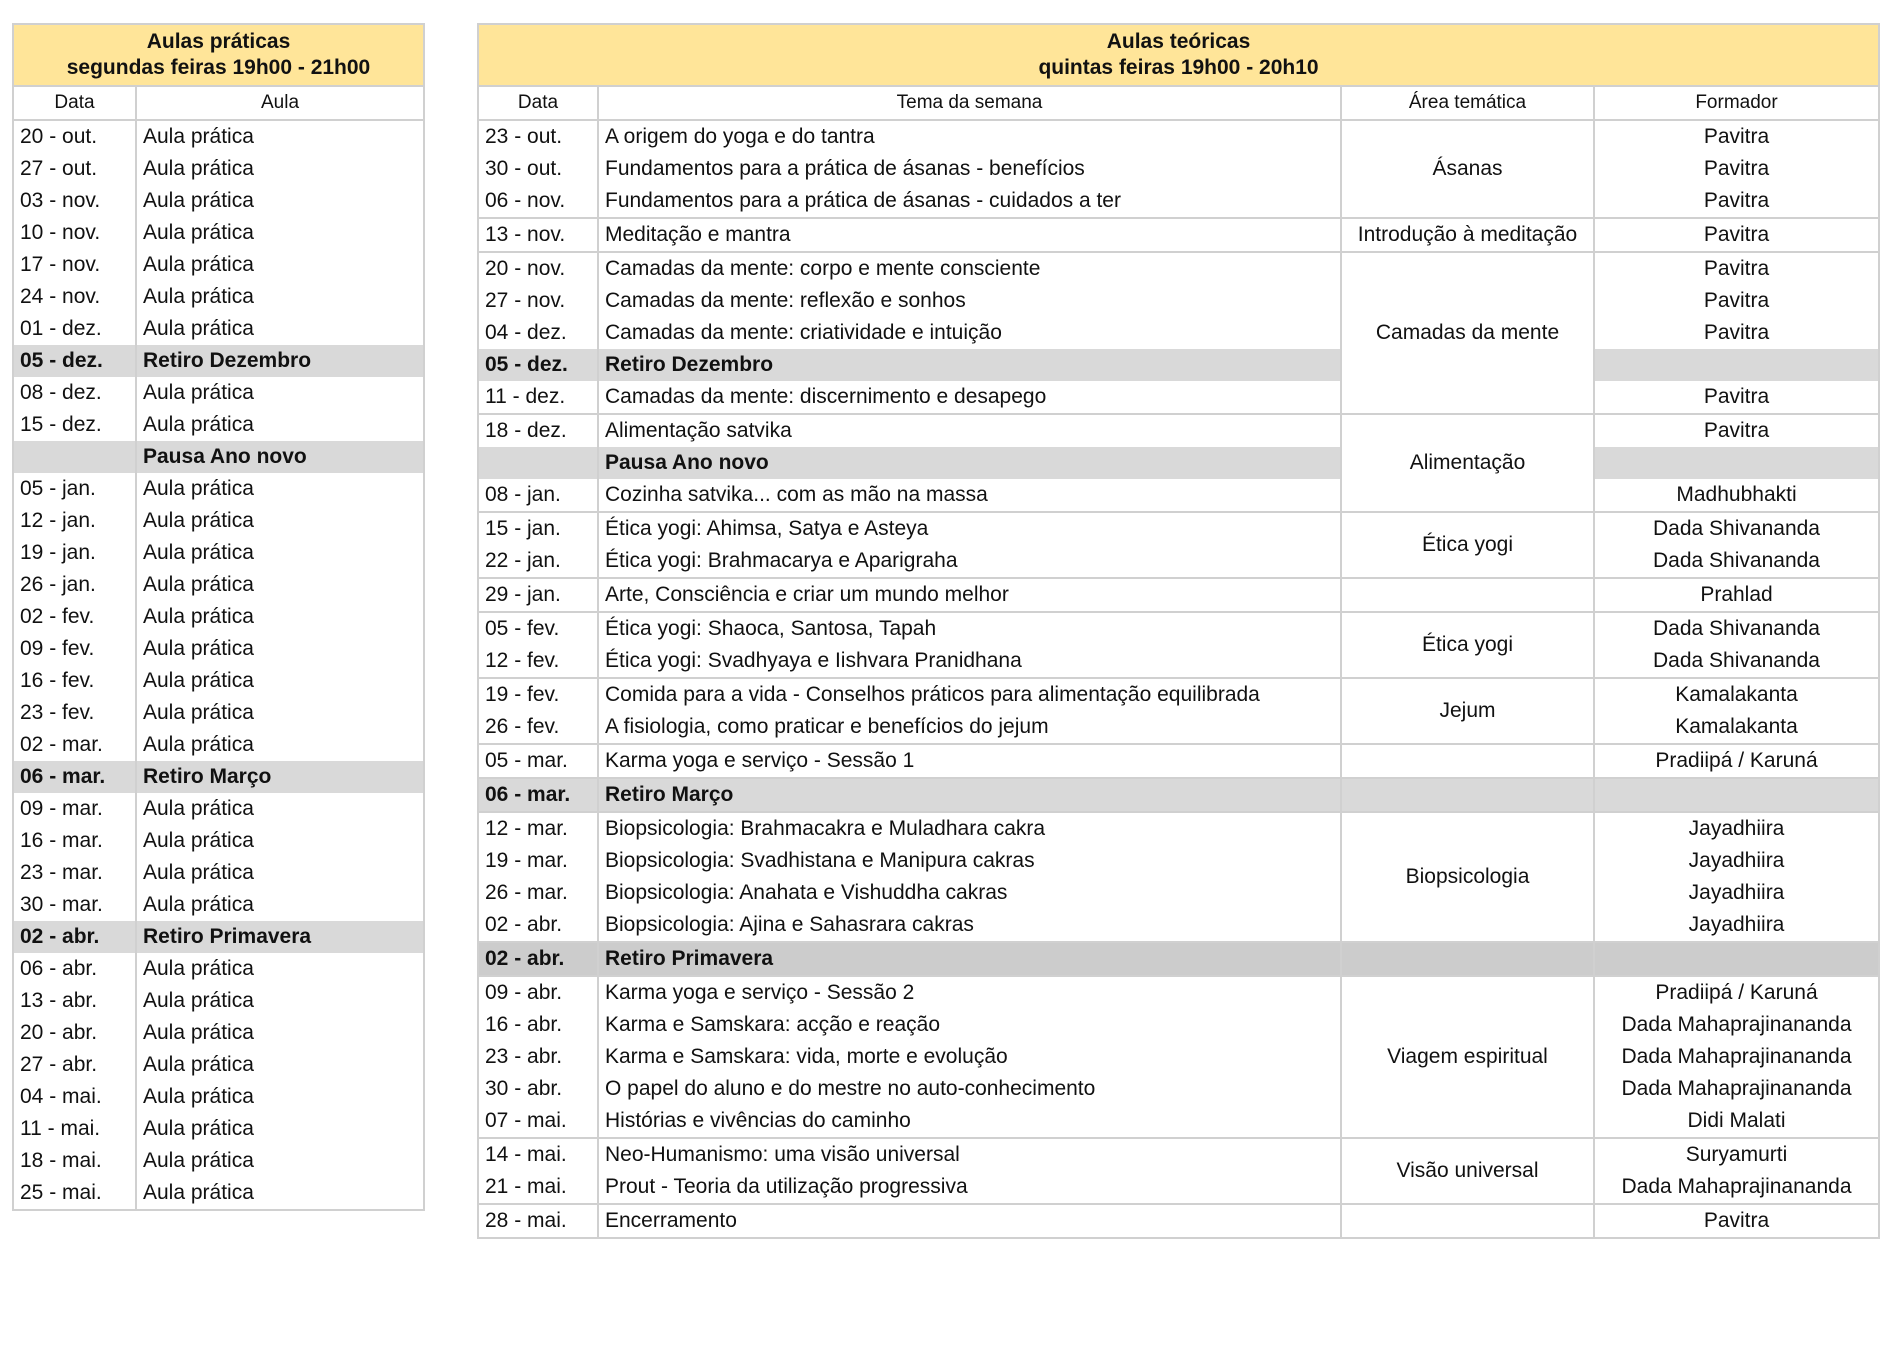 The image size is (1890, 1355). Describe the element at coordinates (1736, 1154) in the screenshot. I see `formador-cell: Suryamurti` at that location.